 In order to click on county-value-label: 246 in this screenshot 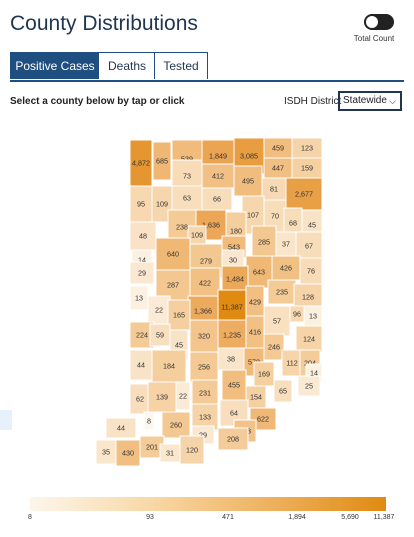, I will do `click(274, 347)`.